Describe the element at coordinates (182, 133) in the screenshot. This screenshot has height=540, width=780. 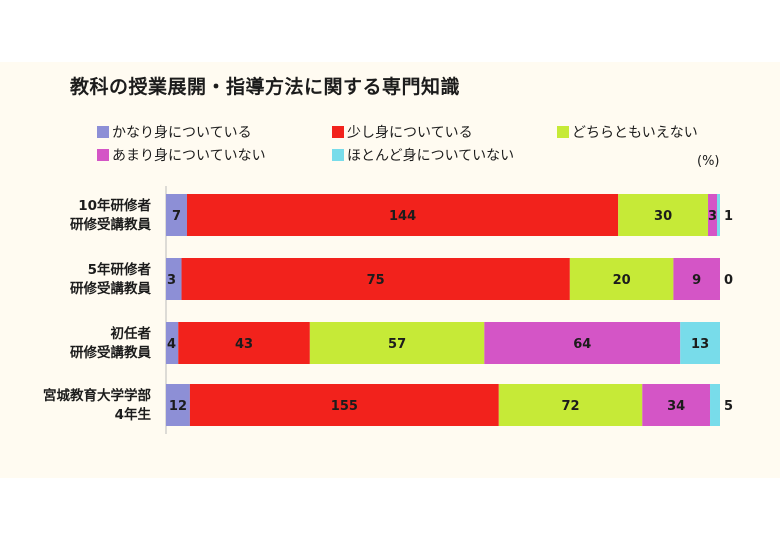
I see `legend-label: かなり身についている` at that location.